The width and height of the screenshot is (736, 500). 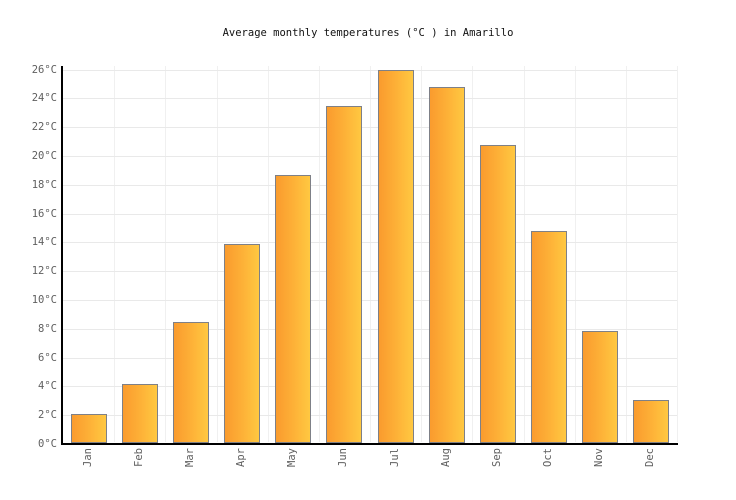 What do you see at coordinates (44, 127) in the screenshot?
I see `y-axis-label: 22°C` at bounding box center [44, 127].